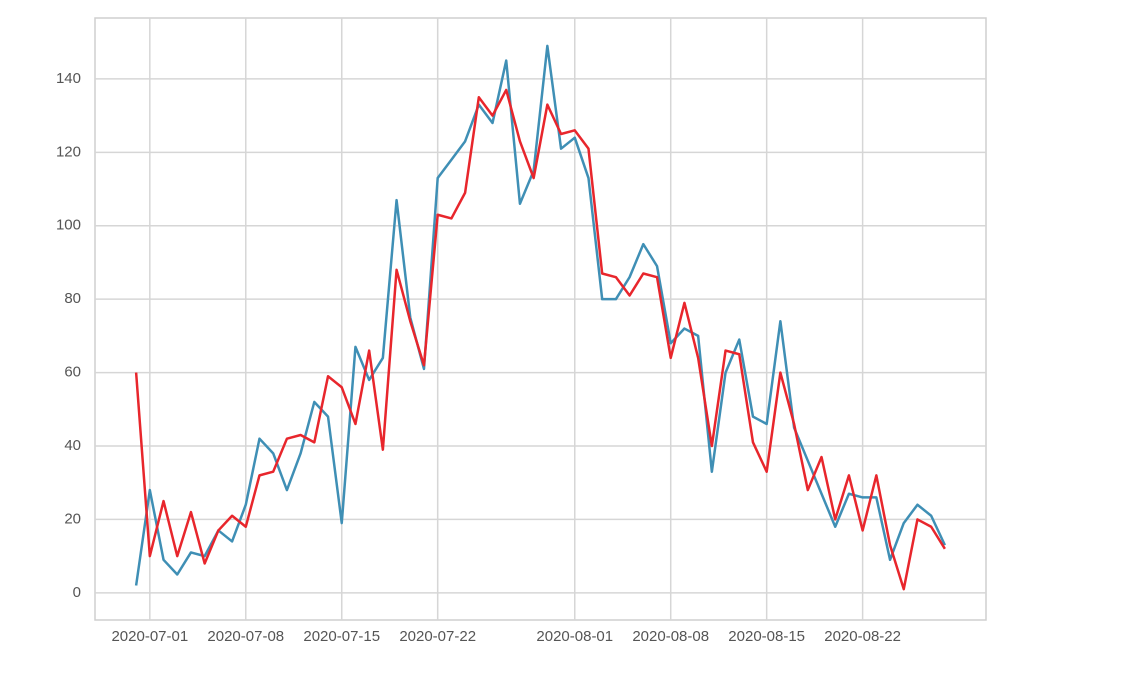 The height and width of the screenshot is (678, 1128). I want to click on y-tick-label: 120, so click(68, 151).